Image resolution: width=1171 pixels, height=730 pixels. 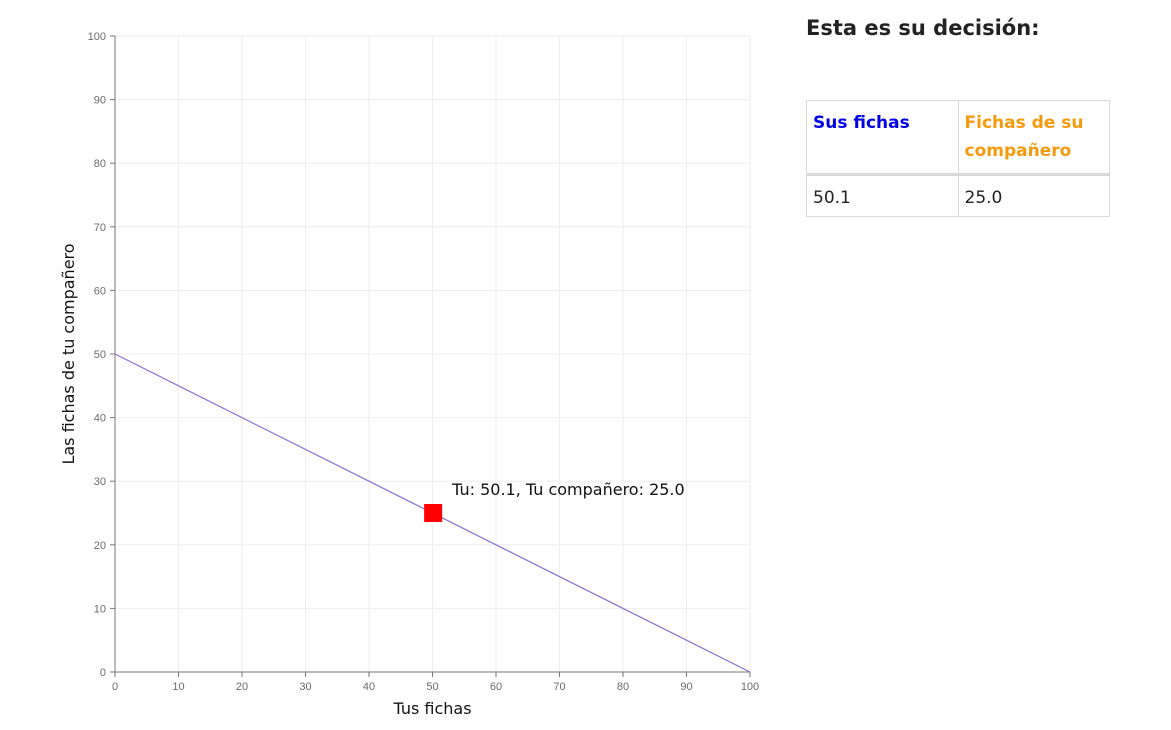 I want to click on value-own-tokens: 50.1, so click(x=882, y=195).